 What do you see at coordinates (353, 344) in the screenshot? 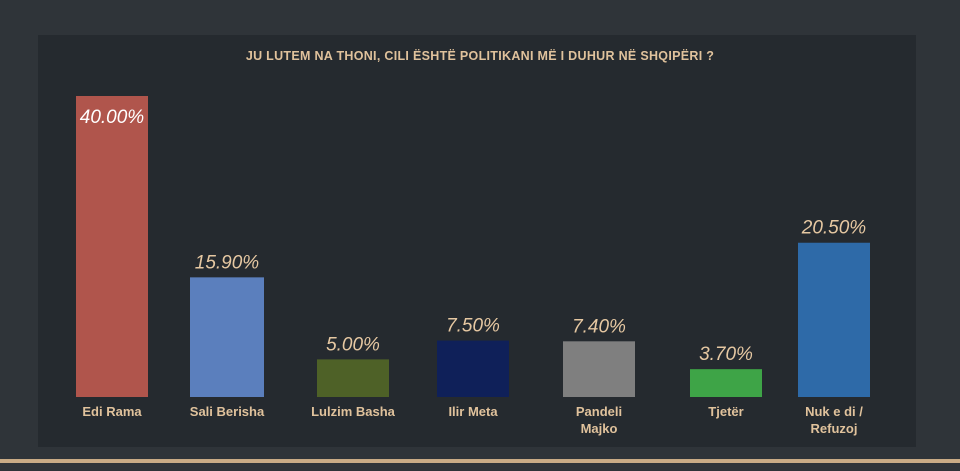
I see `value-label-2: 5.00%` at bounding box center [353, 344].